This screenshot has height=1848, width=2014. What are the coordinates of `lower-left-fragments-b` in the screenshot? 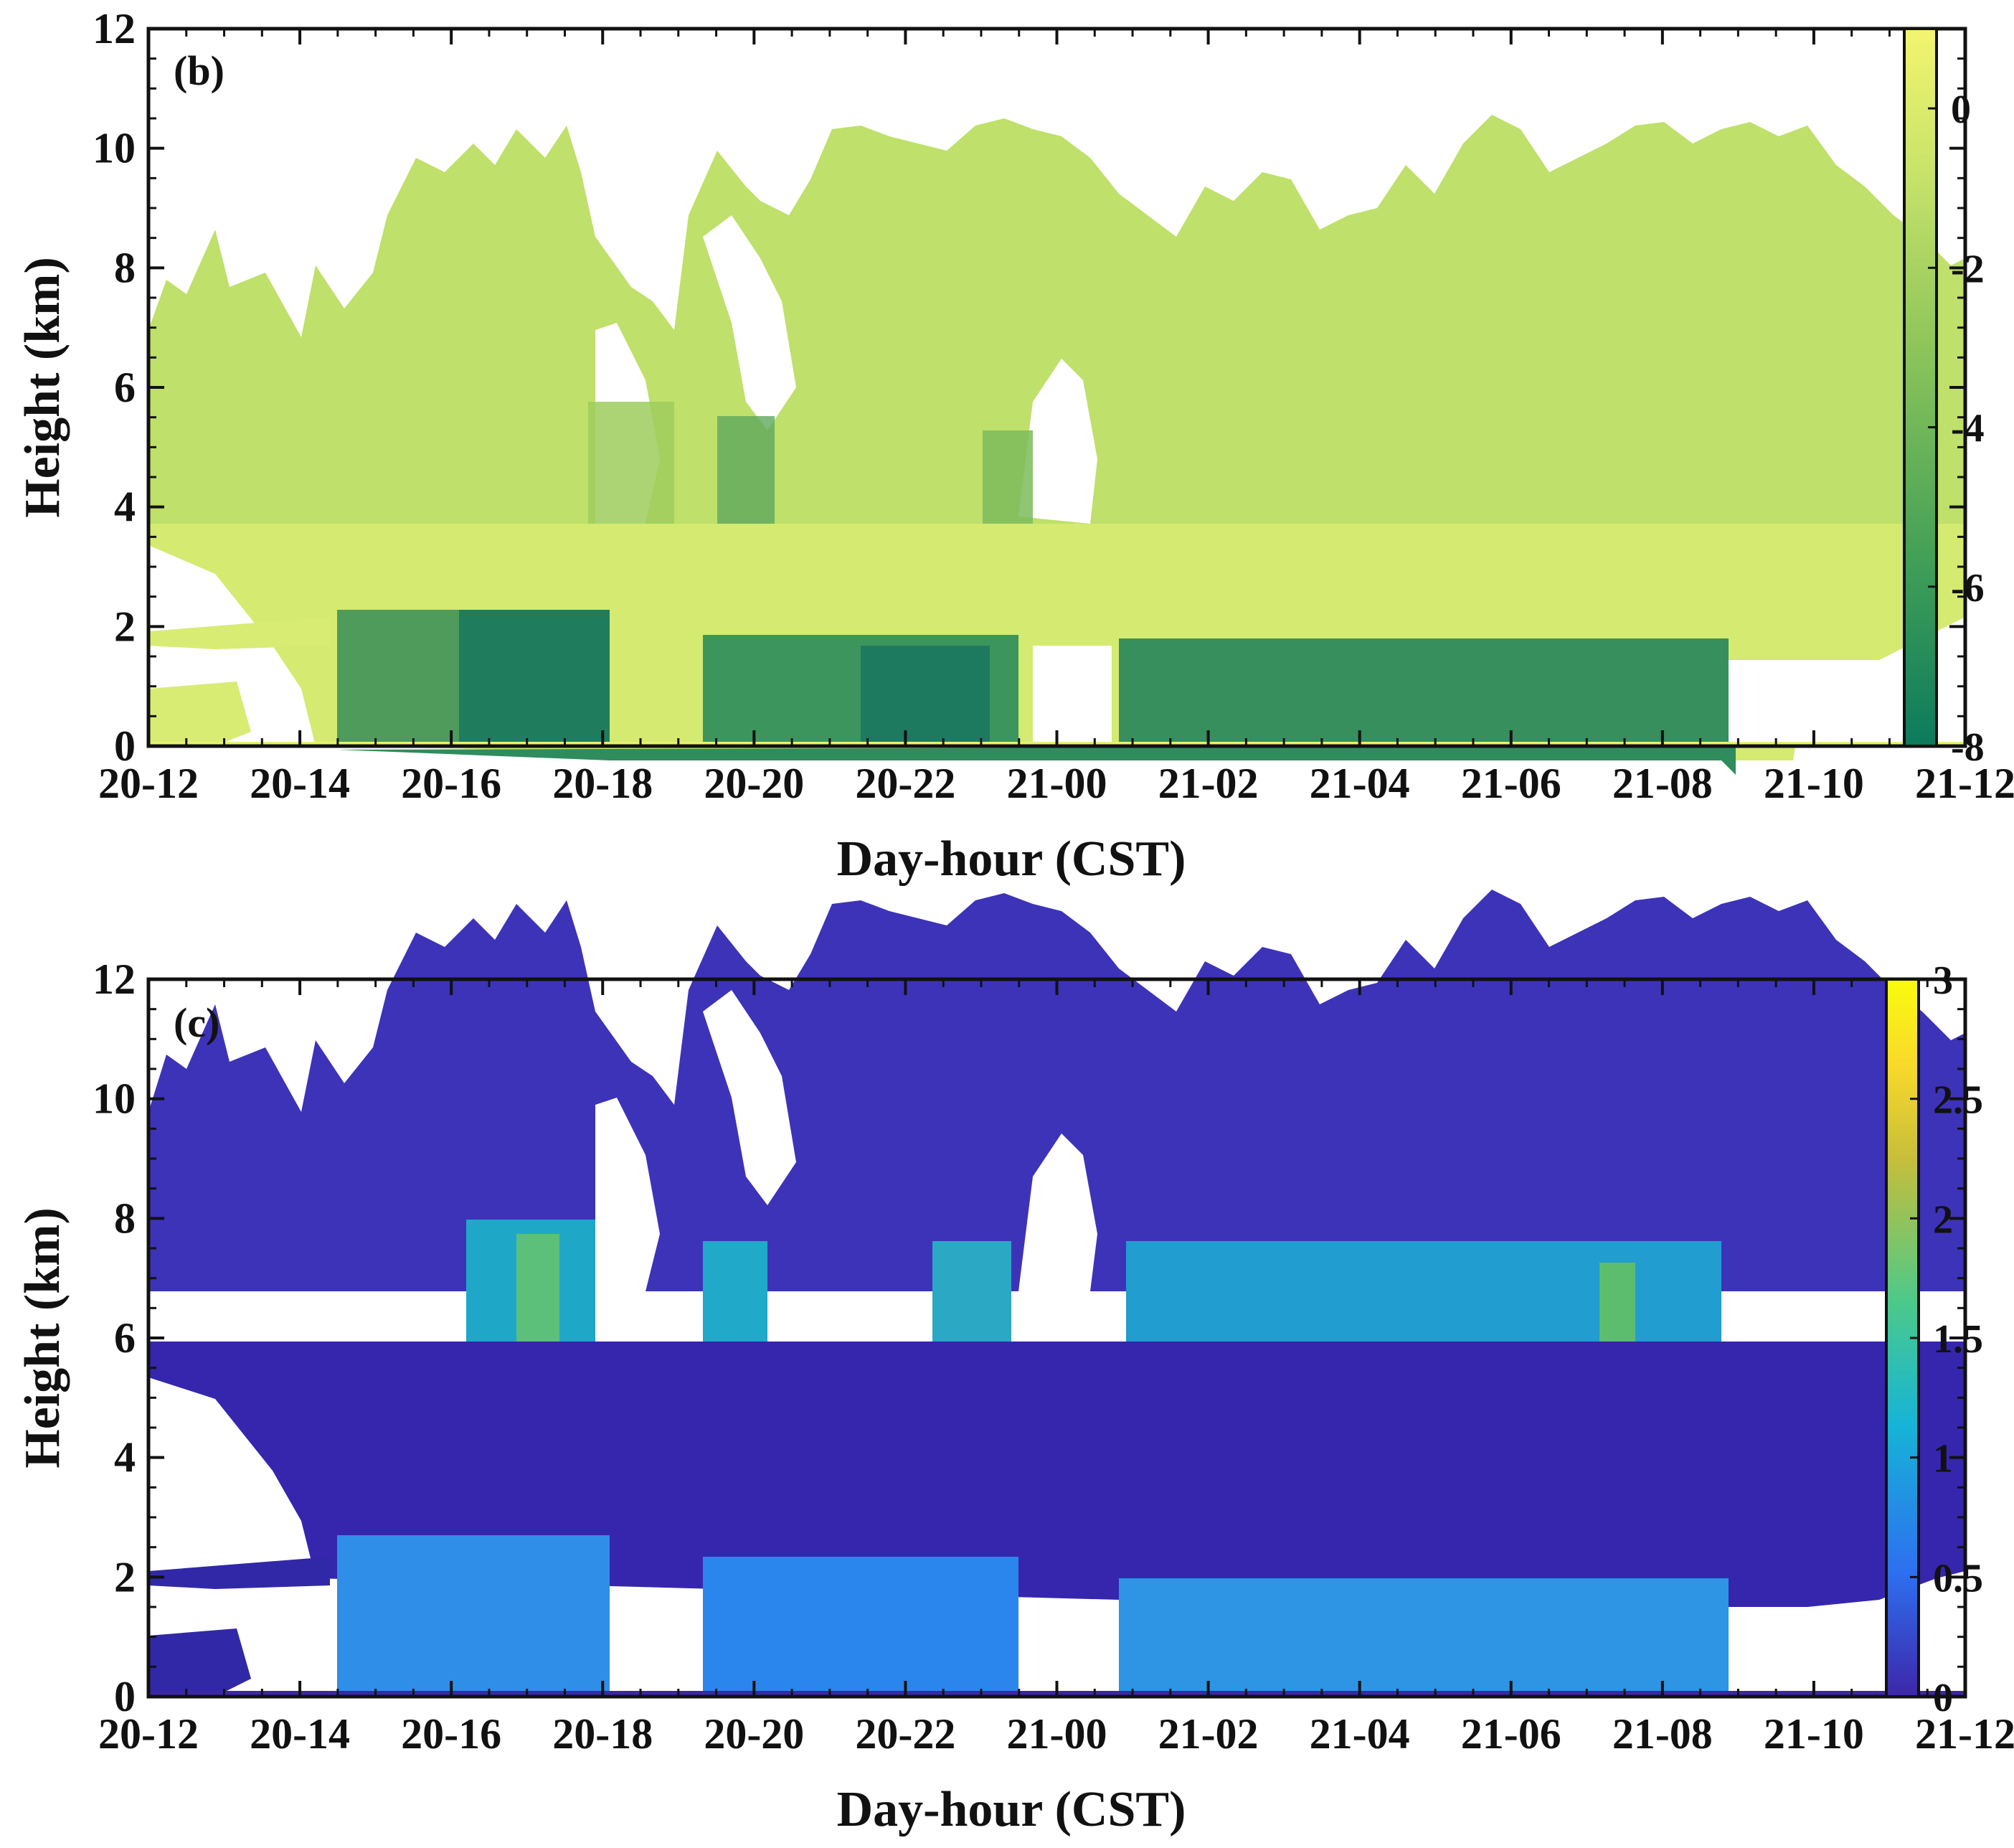 It's located at (239, 681).